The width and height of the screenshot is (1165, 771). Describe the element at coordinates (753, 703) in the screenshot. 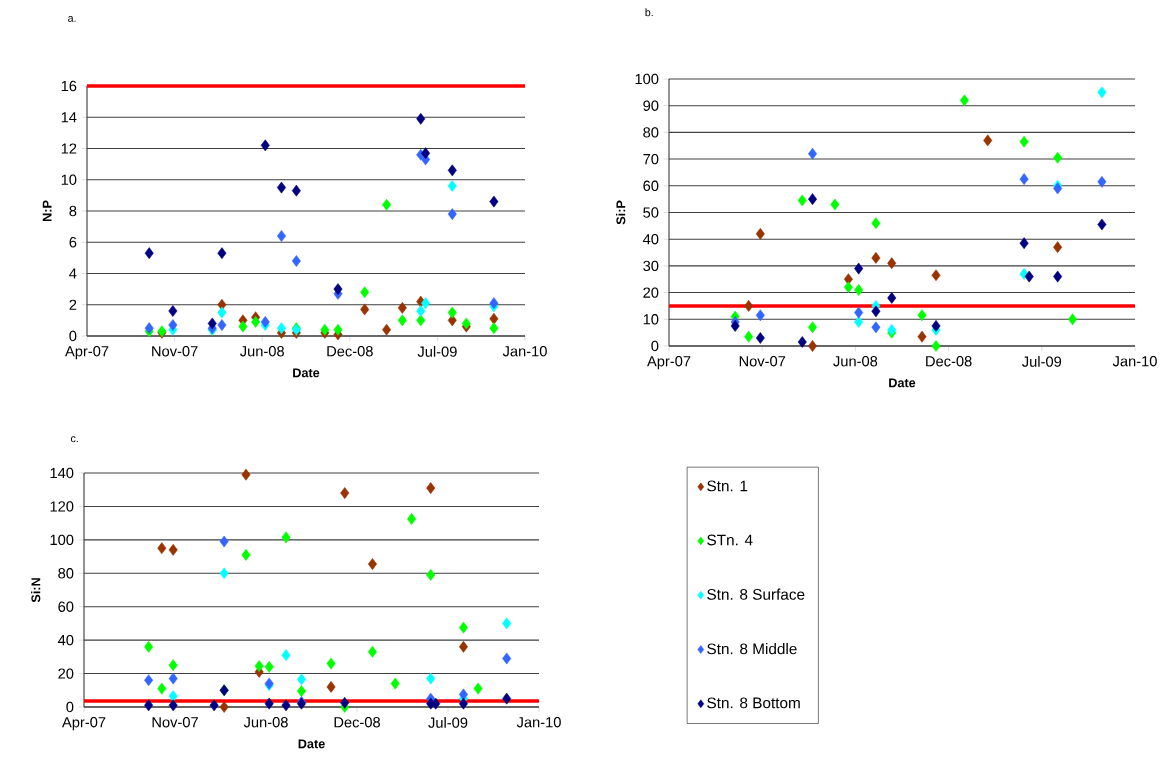

I see `legend-label: Stn. 8 Bottom` at that location.